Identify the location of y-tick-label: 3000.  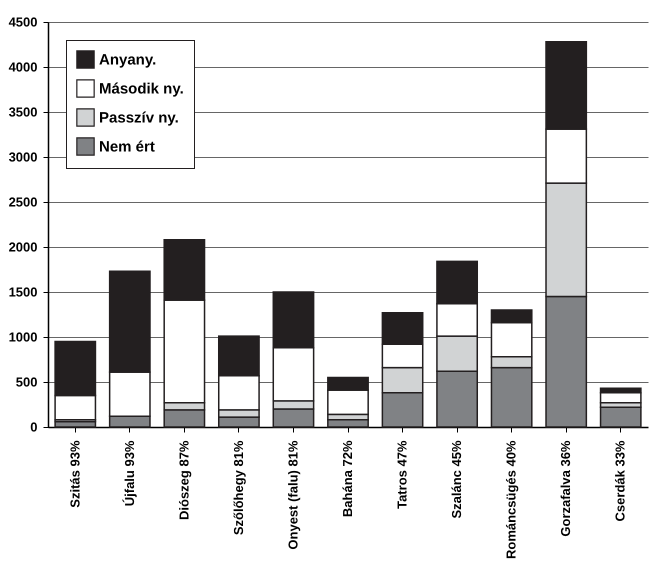
(23, 157).